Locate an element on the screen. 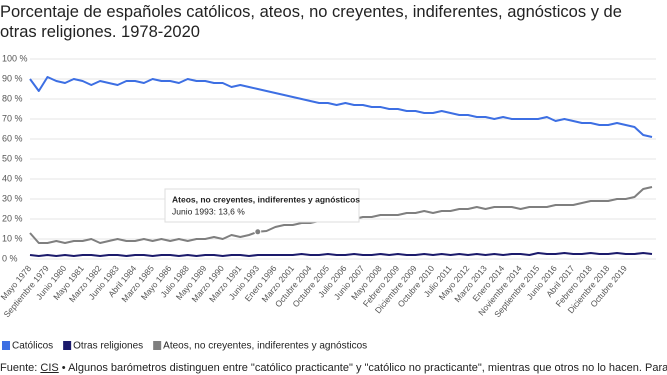 The width and height of the screenshot is (667, 375). tooltip-text: Junio 1993: 13,6 % is located at coordinates (208, 211).